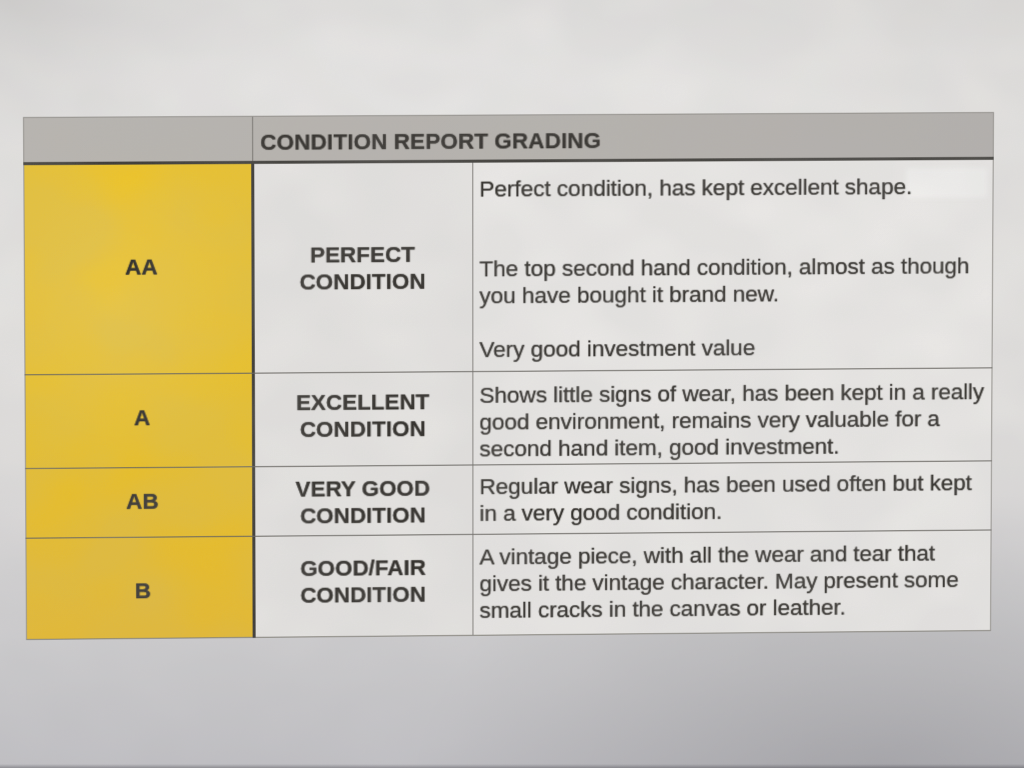 The width and height of the screenshot is (1024, 768). Describe the element at coordinates (142, 501) in the screenshot. I see `grade-cell-ab: AB` at that location.